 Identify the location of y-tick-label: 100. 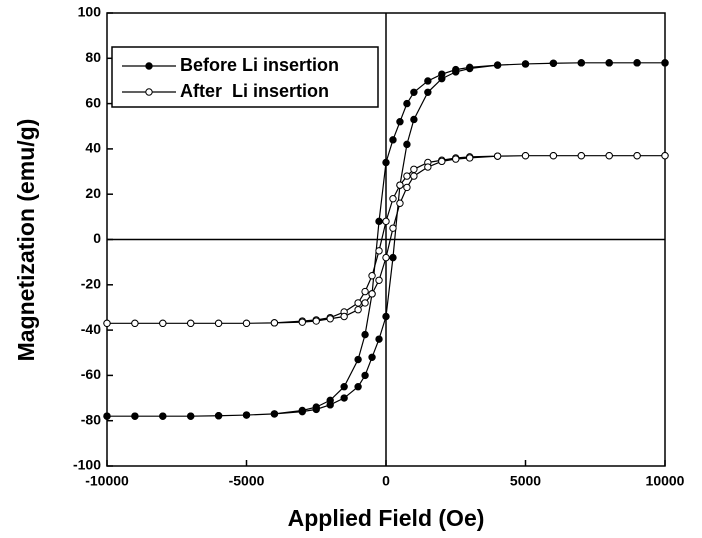
(90, 12).